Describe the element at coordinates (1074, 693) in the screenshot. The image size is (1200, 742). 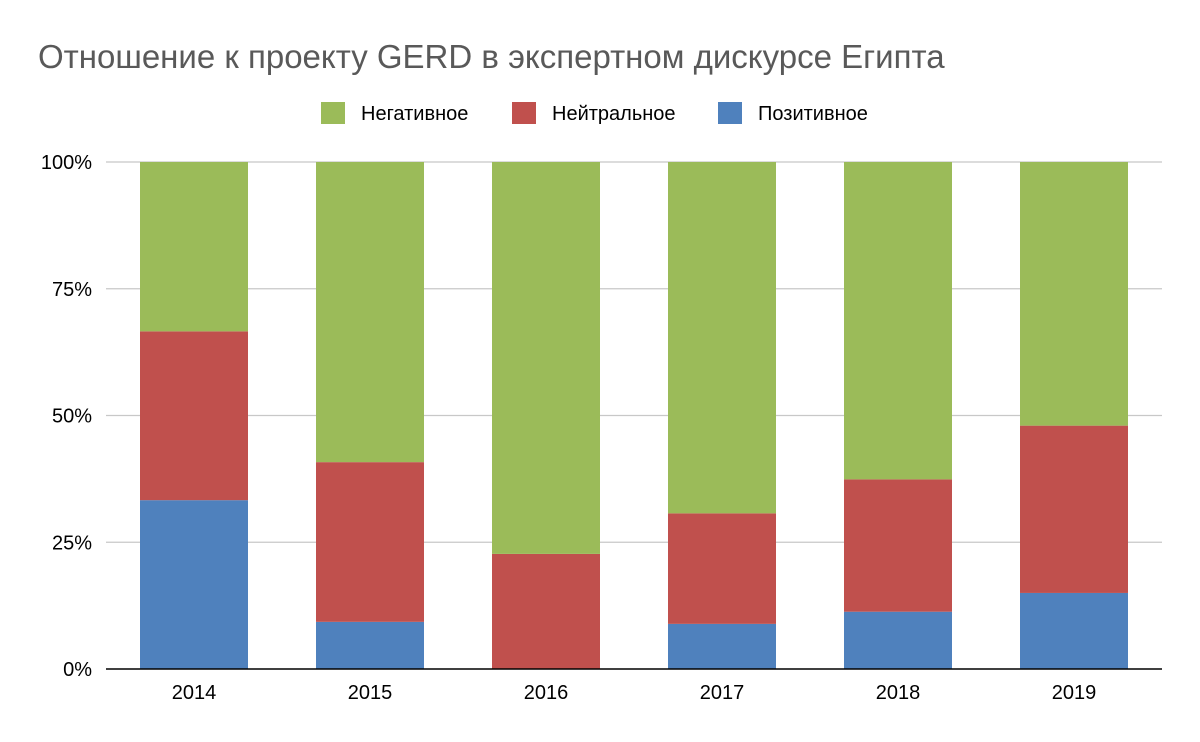
I see `x-tick-label: 2019` at that location.